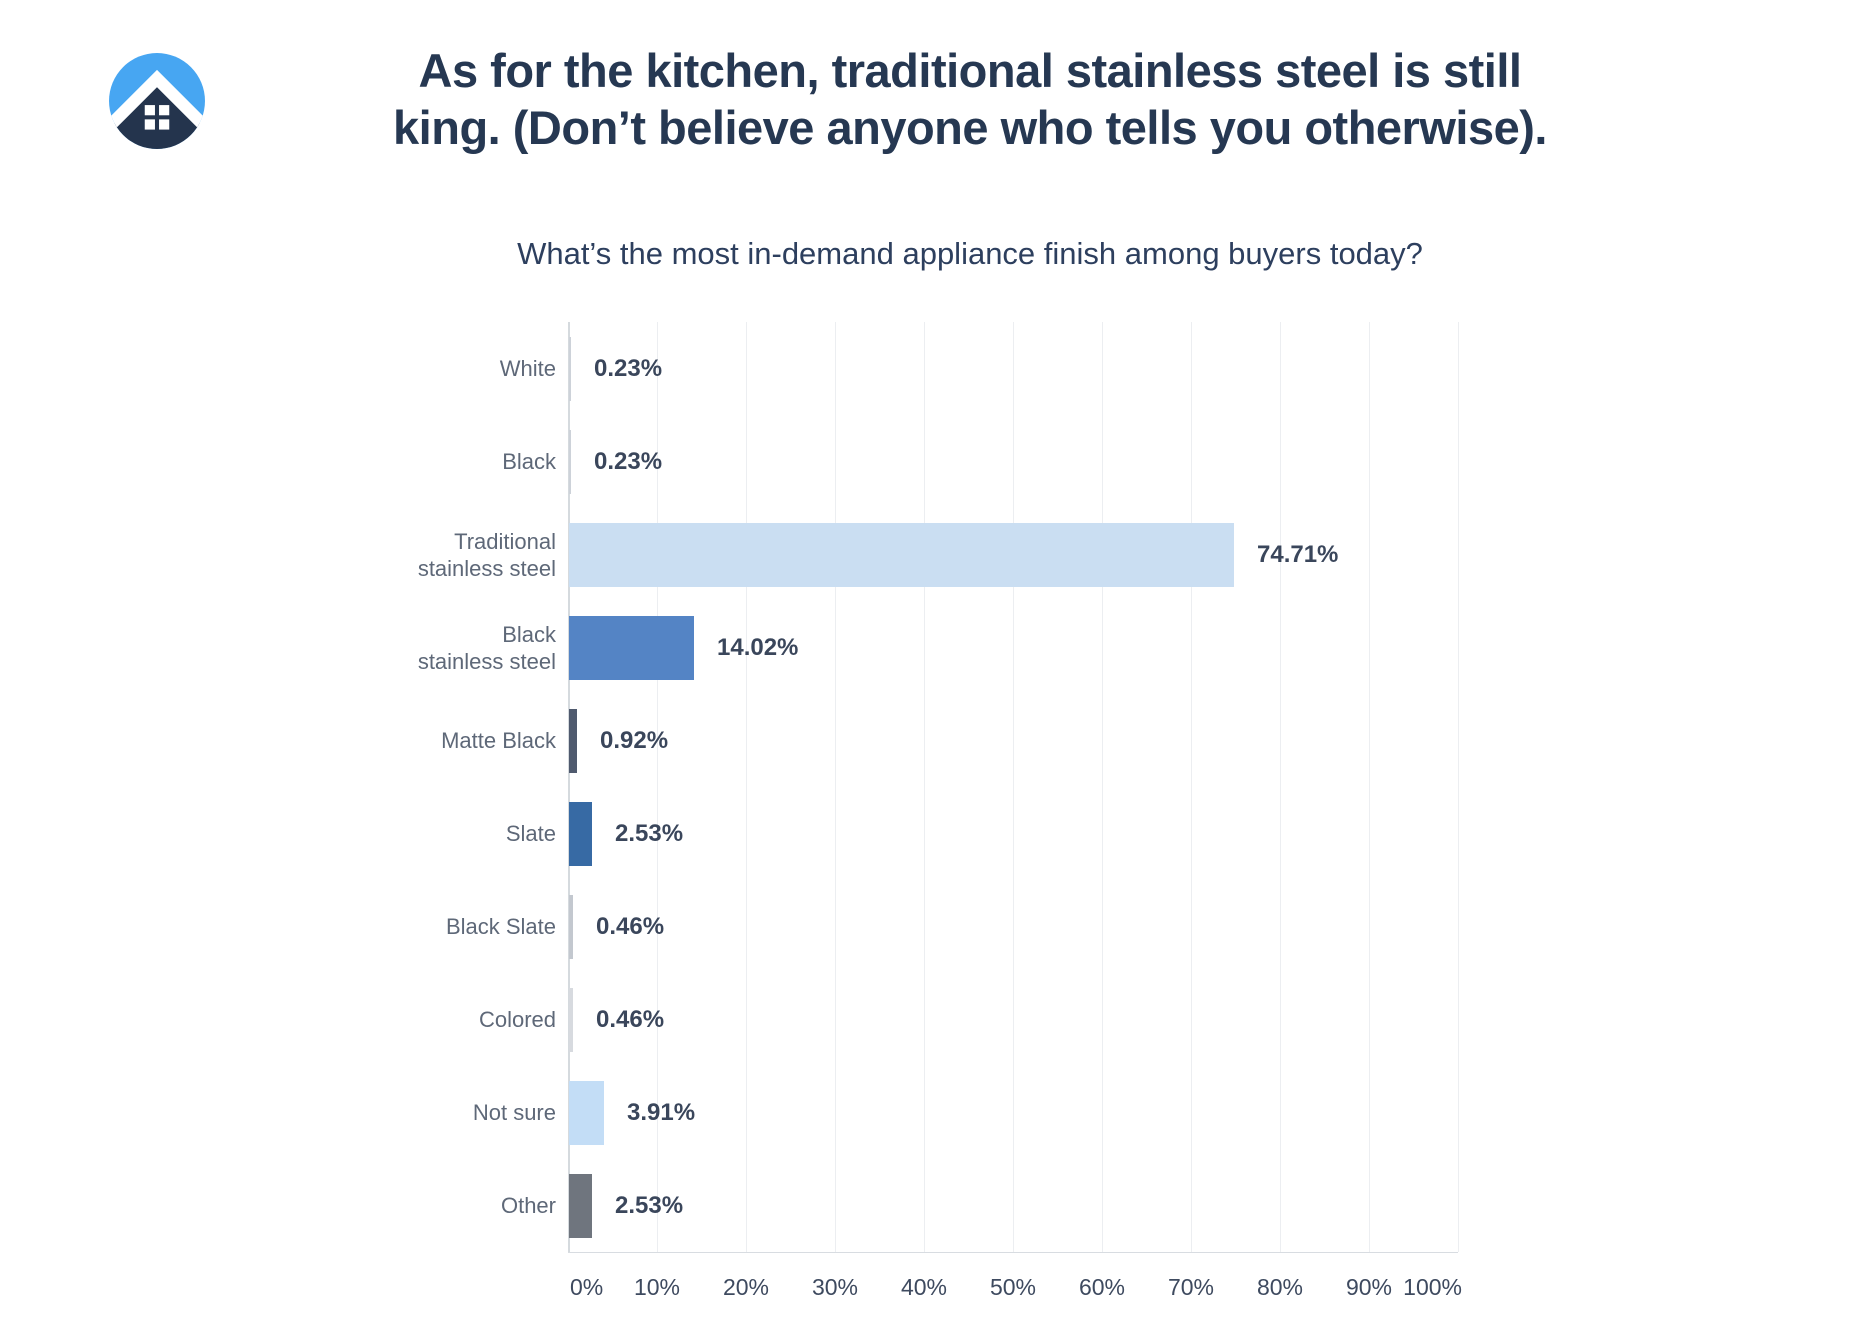 The height and width of the screenshot is (1342, 1870). What do you see at coordinates (500, 926) in the screenshot?
I see `category-label-line: Black Slate` at bounding box center [500, 926].